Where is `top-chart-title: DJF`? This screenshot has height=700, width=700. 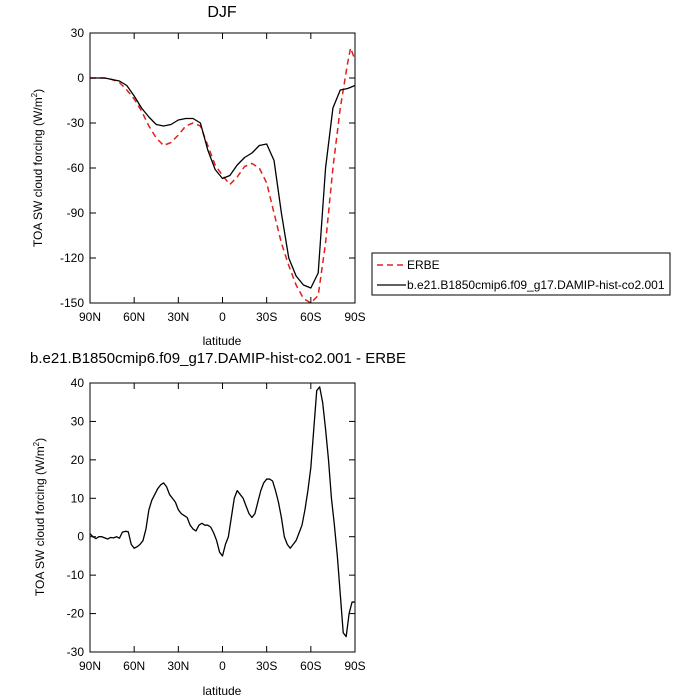
top-chart-title: DJF is located at coordinates (222, 12).